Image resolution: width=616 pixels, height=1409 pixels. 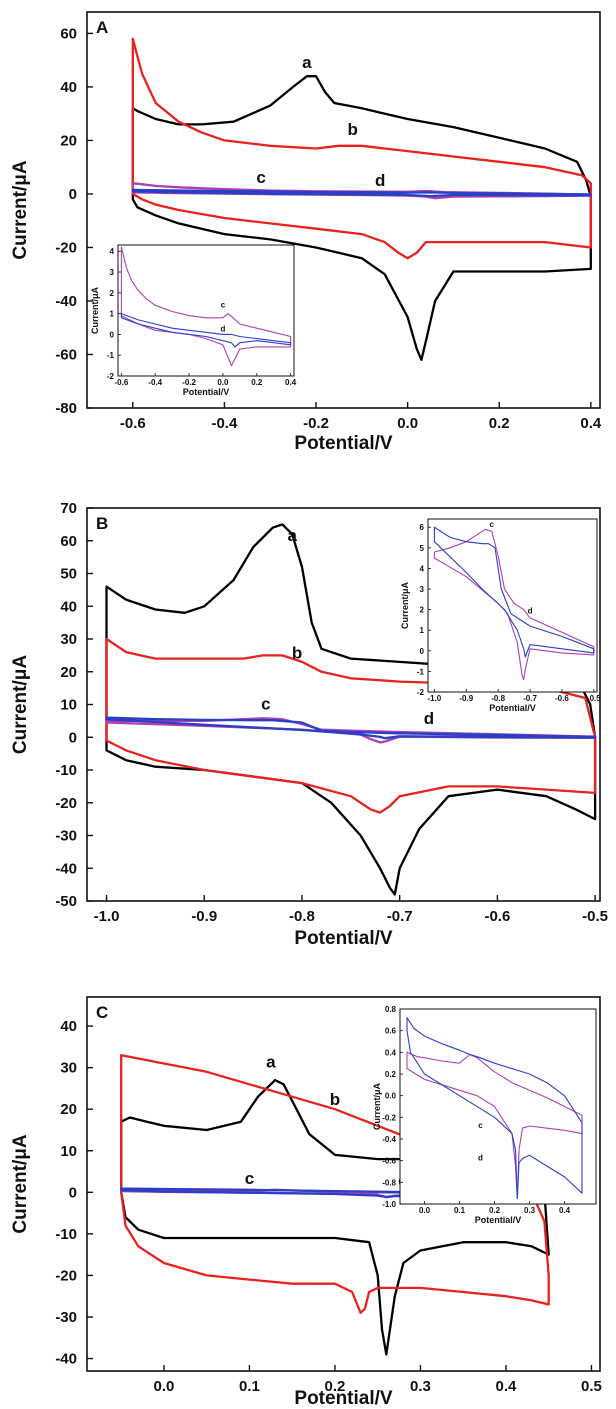 What do you see at coordinates (302, 916) in the screenshot?
I see `x-tick-label: -0.8` at bounding box center [302, 916].